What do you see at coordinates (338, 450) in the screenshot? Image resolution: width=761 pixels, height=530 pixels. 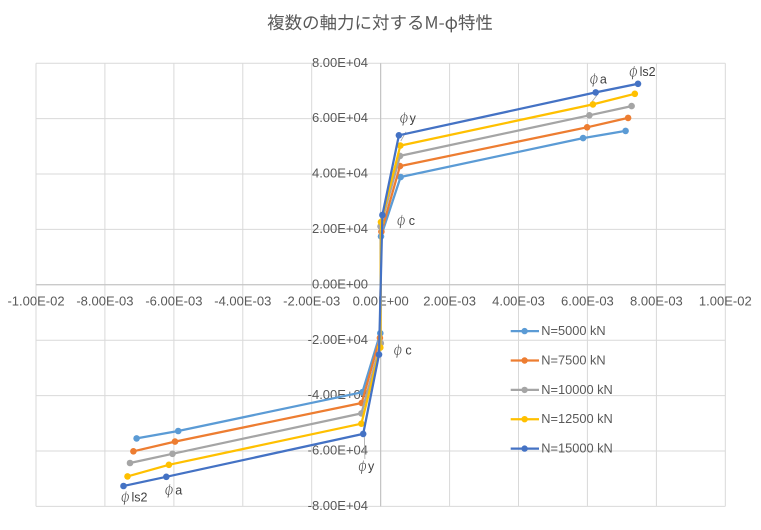 I see `svg-text: -6.00E+04` at bounding box center [338, 450].